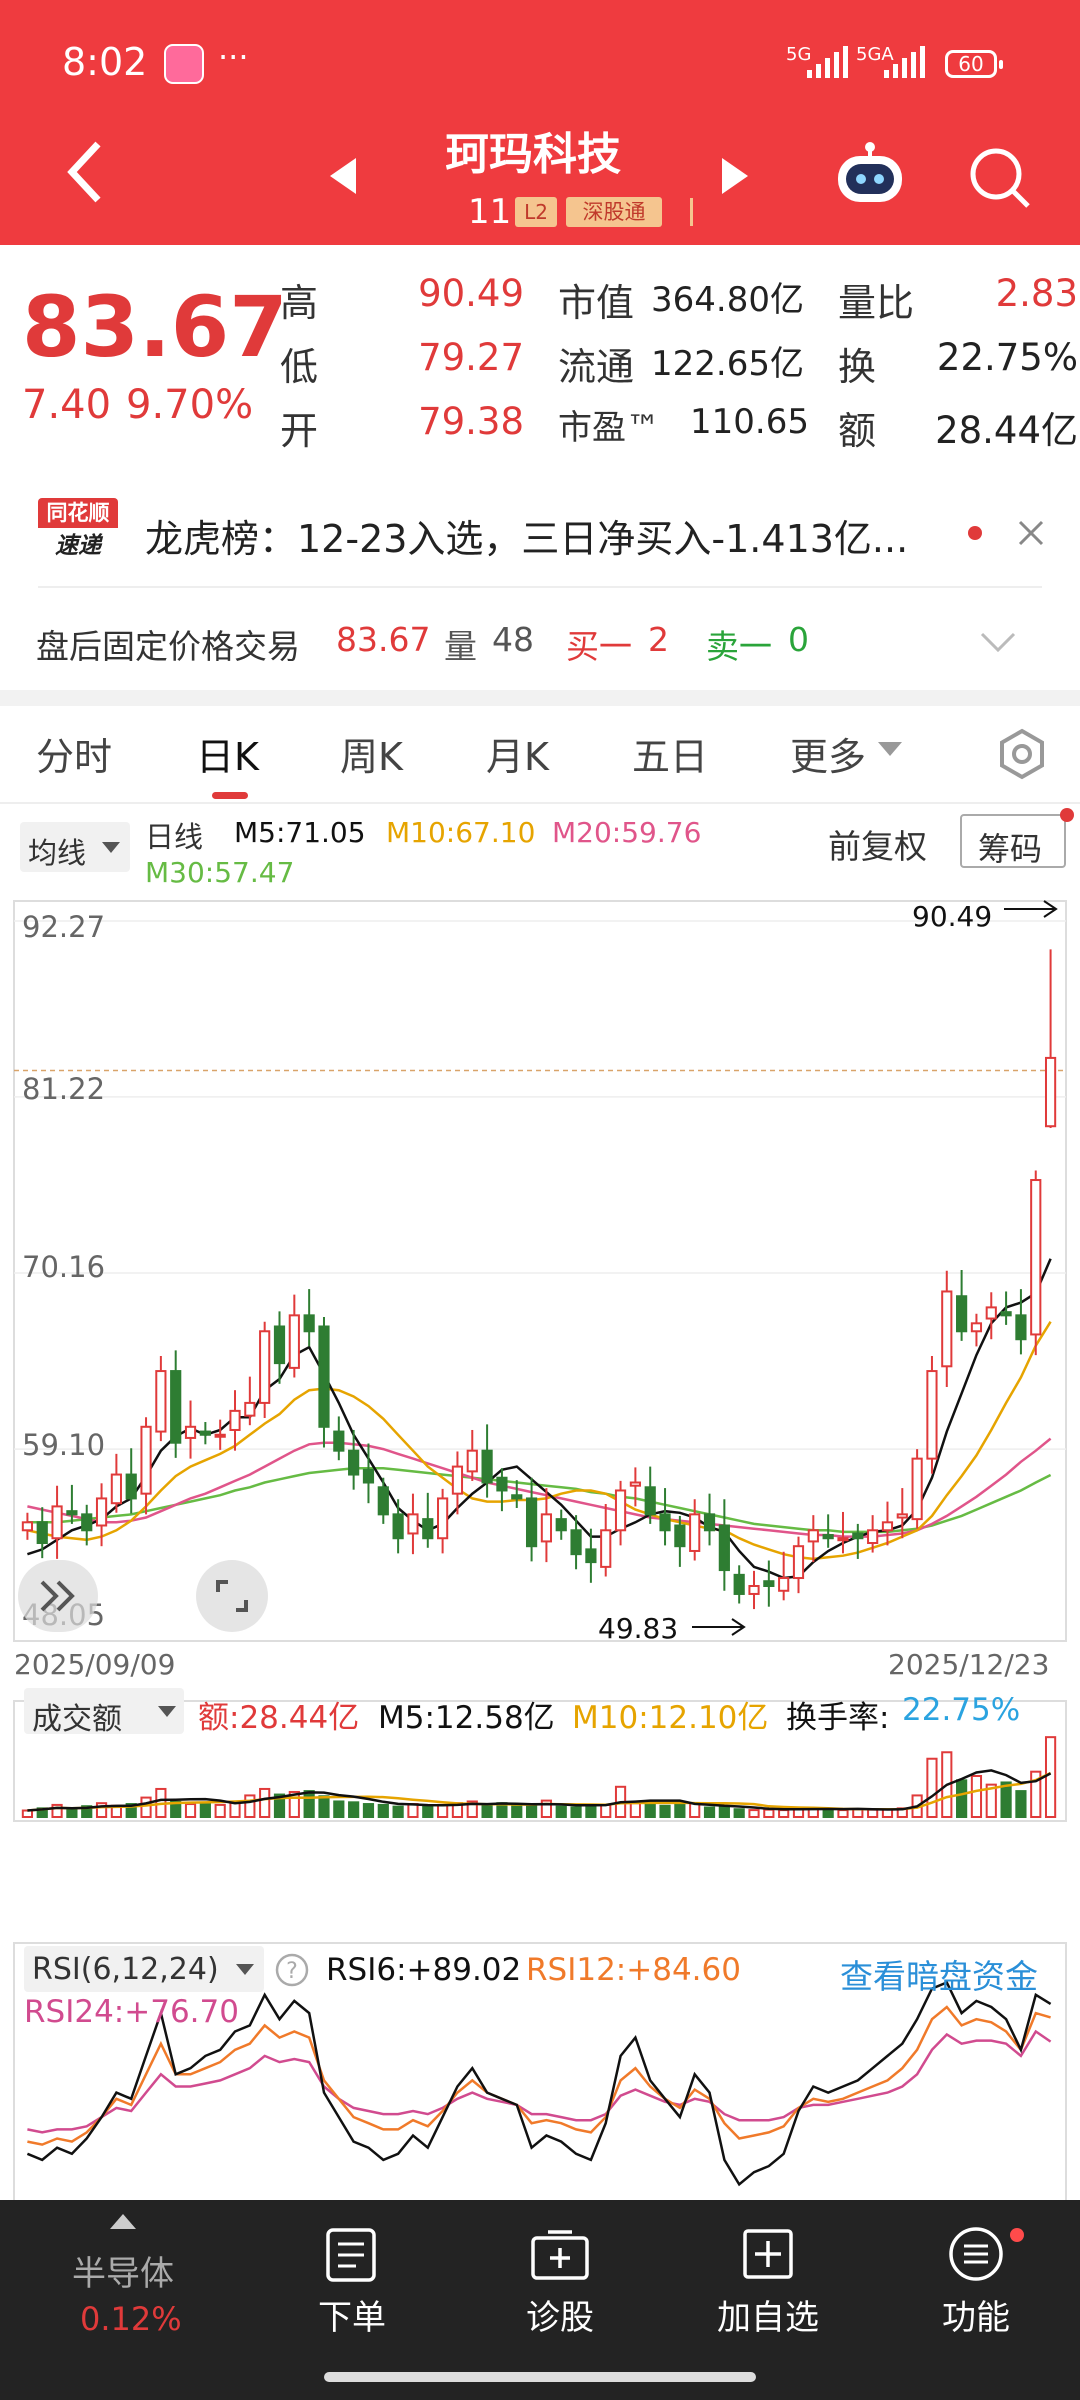 This screenshot has width=1080, height=2400. I want to click on max-price-label: 90.49, so click(952, 916).